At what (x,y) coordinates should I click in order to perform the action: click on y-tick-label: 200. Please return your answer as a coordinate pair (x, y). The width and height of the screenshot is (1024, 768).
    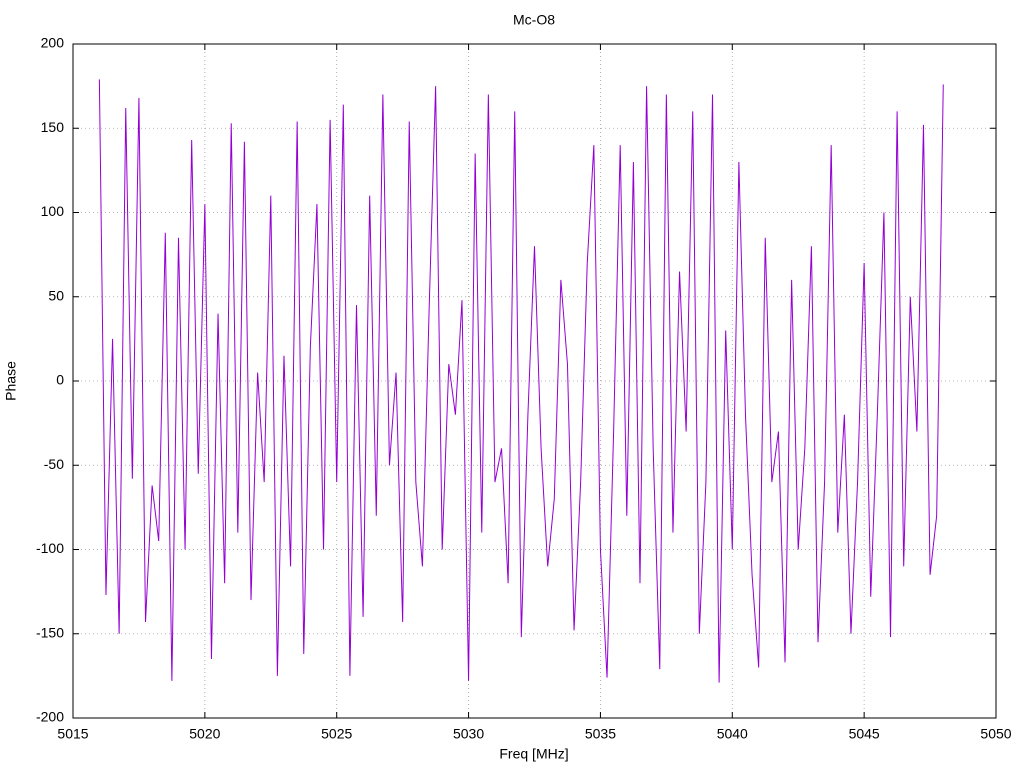
    Looking at the image, I should click on (53, 43).